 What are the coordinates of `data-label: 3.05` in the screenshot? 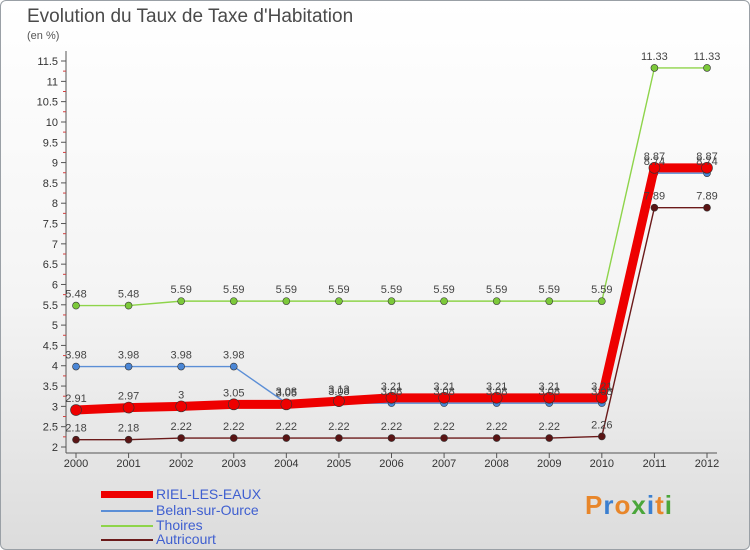 It's located at (233, 393).